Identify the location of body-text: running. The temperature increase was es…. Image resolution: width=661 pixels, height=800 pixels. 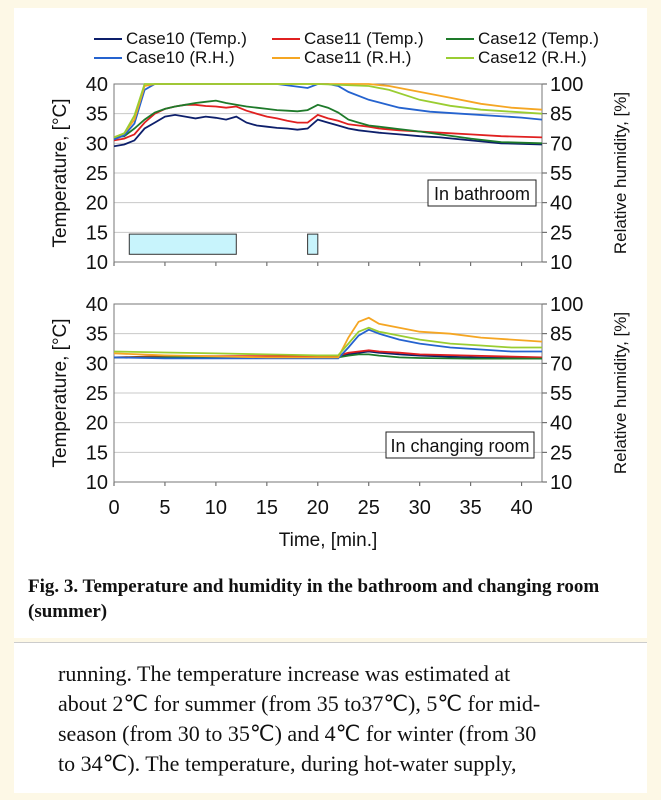
(342, 719).